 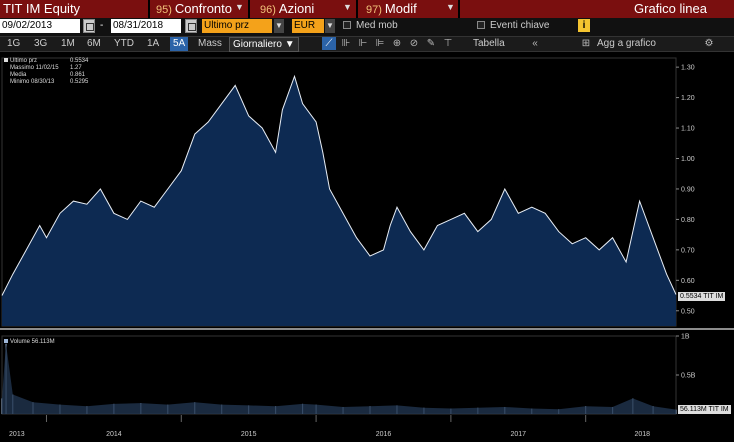 I want to click on compare-menu-number: 95), so click(x=164, y=10).